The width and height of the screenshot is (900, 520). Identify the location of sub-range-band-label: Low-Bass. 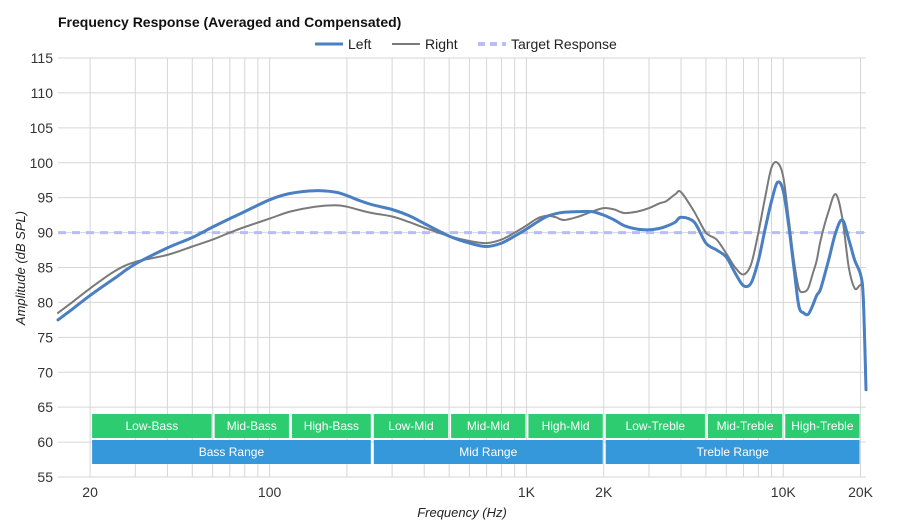
(152, 426).